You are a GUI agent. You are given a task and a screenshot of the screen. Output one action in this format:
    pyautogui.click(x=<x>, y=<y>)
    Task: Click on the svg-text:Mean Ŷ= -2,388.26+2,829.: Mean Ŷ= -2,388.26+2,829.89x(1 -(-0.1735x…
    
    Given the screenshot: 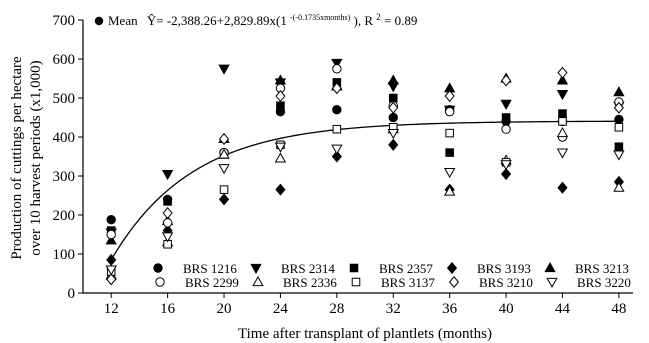 What is the action you would take?
    pyautogui.click(x=262, y=18)
    